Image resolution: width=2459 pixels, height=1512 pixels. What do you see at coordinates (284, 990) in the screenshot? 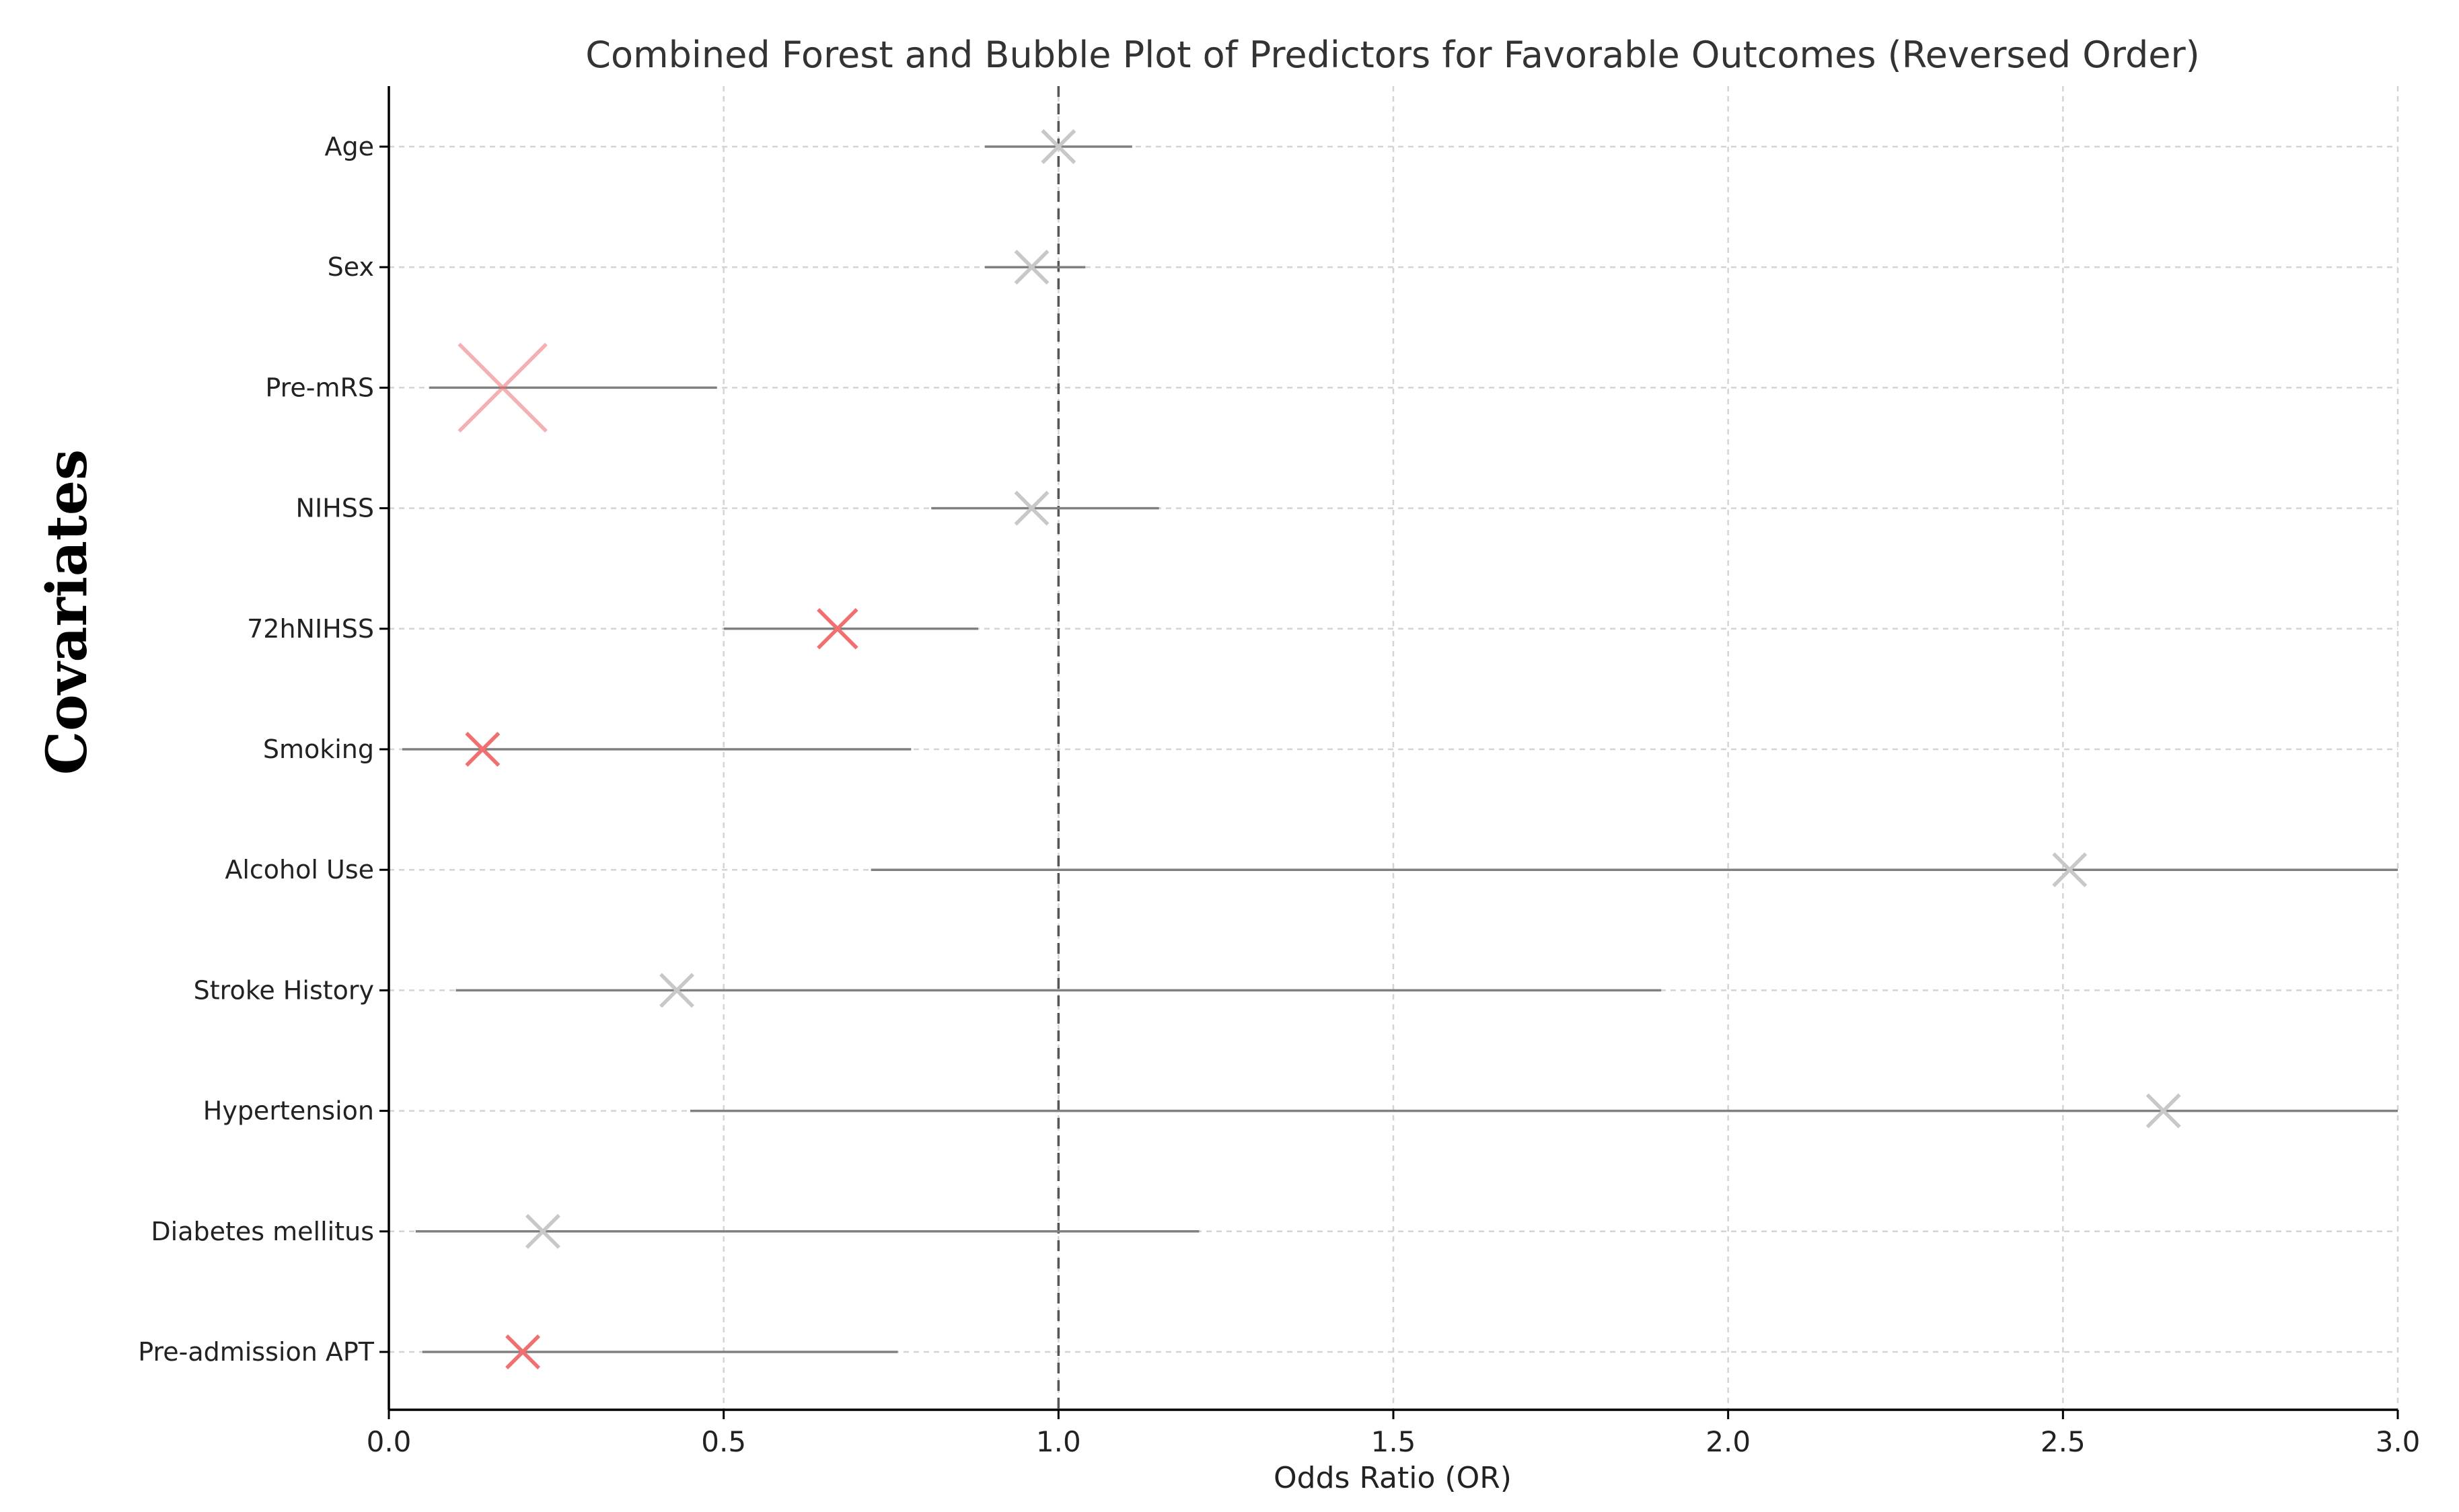
I see `y-tick-label: Stroke History` at bounding box center [284, 990].